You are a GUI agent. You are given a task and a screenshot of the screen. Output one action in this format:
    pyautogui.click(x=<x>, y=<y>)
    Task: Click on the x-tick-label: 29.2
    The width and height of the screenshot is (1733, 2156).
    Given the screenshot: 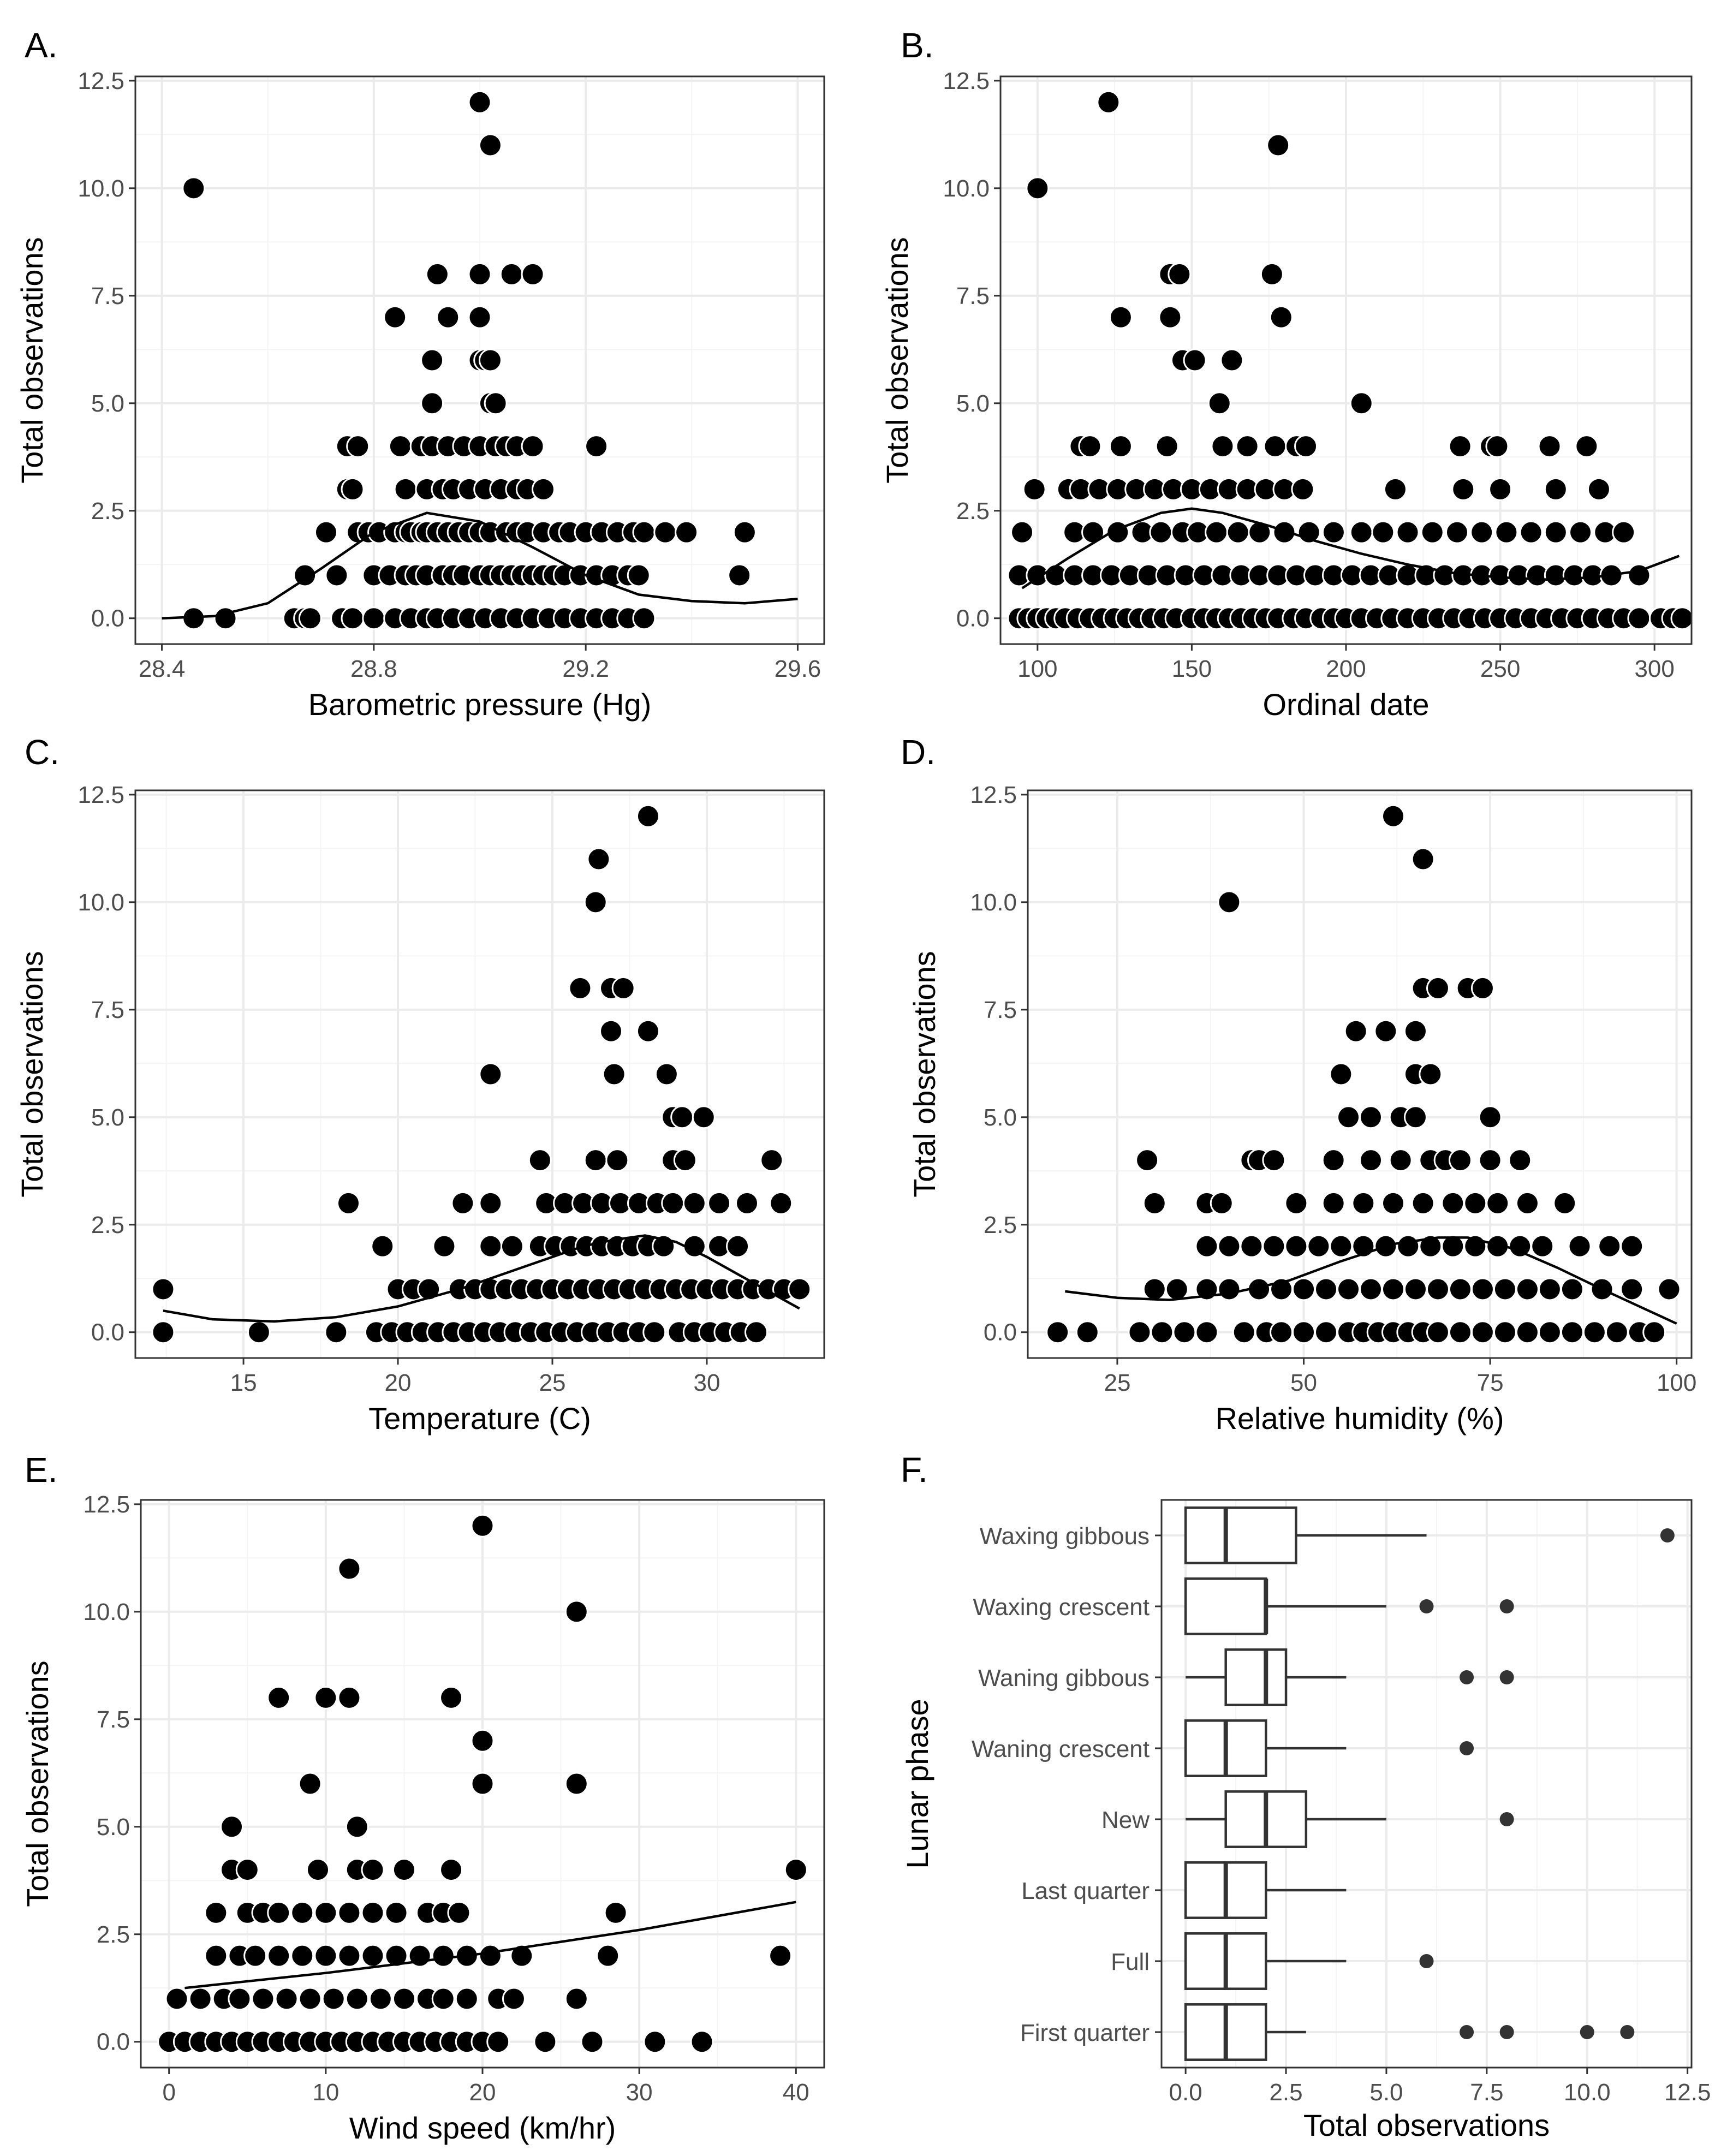 What is the action you would take?
    pyautogui.click(x=585, y=669)
    